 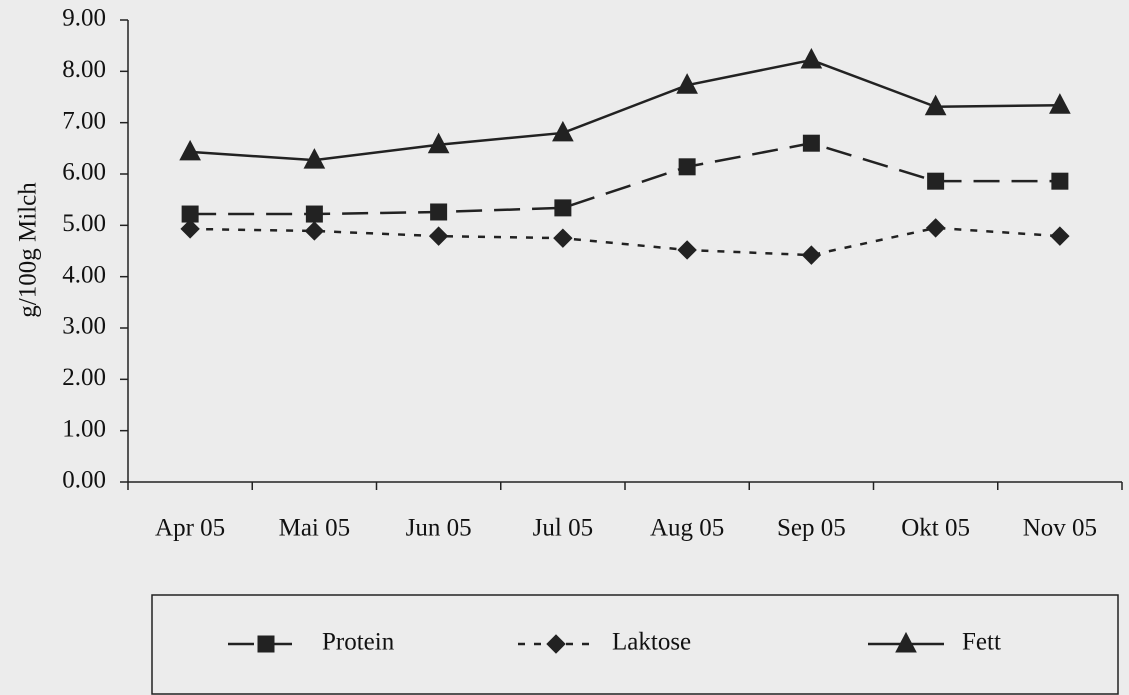 I want to click on x-tick-label: Apr 05, so click(x=190, y=528).